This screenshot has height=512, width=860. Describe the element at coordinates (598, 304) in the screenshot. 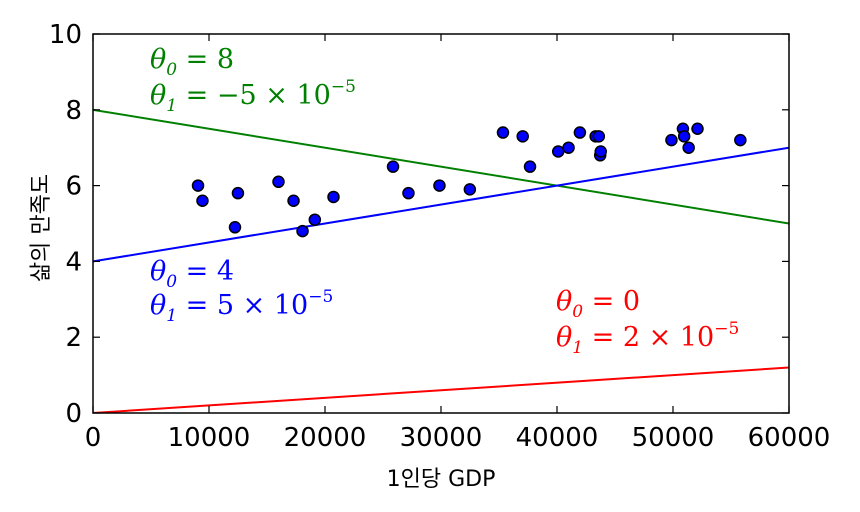

I see `annotation-red-theta0: θ0 = 0` at that location.